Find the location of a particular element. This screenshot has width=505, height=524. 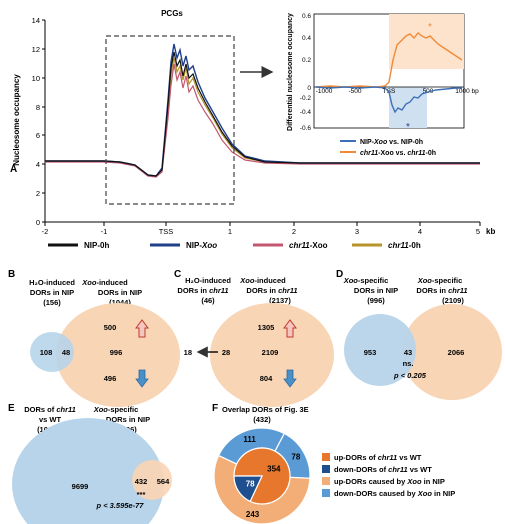

panel-c-up: 1305 is located at coordinates (266, 327).